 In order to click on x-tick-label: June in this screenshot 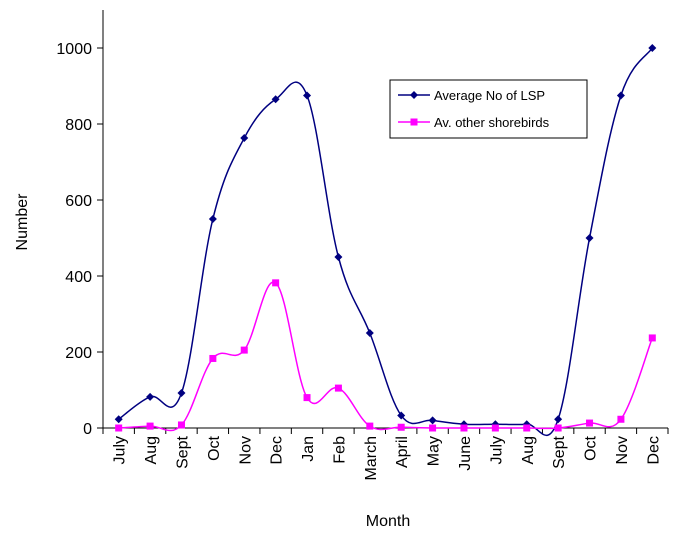, I will do `click(465, 453)`.